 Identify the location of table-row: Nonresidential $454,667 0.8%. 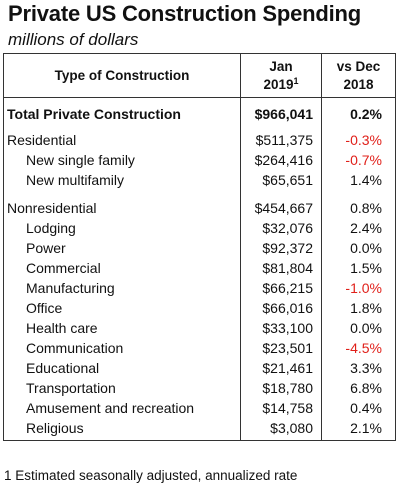
(199, 208).